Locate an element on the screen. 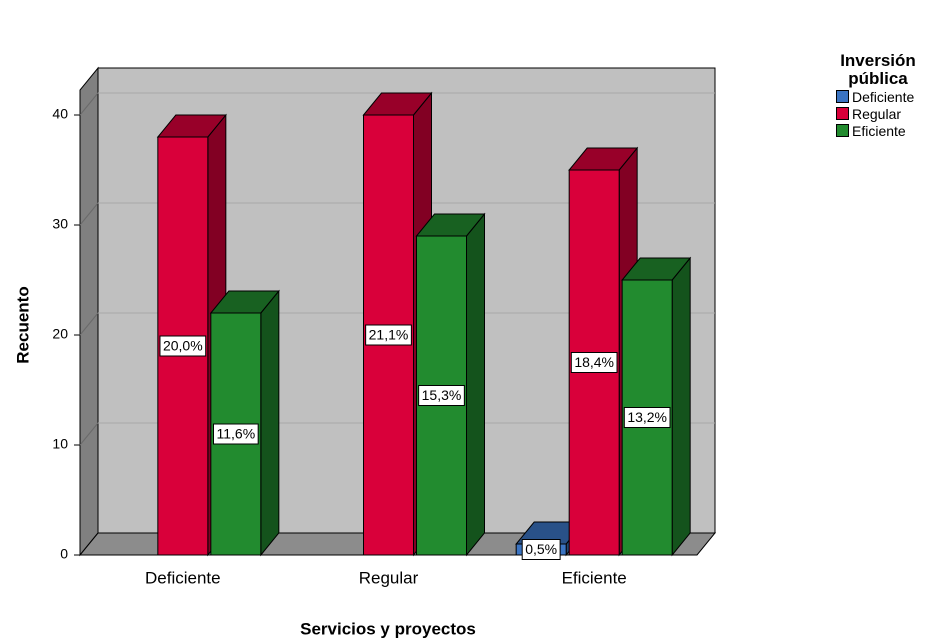 The width and height of the screenshot is (946, 639). legend-label: Deficiente is located at coordinates (883, 96).